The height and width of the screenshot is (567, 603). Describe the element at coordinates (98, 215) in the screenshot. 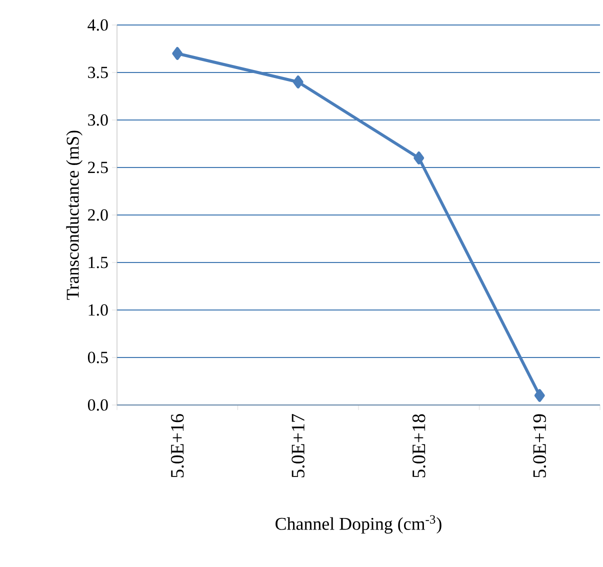

I see `y-tick-label: 2.0` at that location.